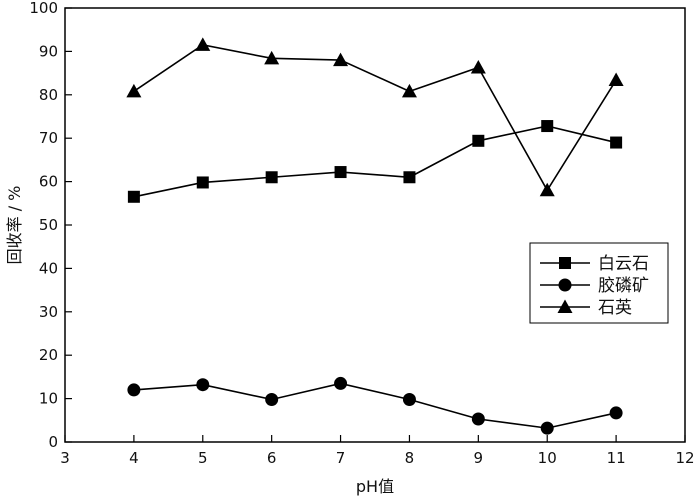 The image size is (700, 500). What do you see at coordinates (272, 458) in the screenshot?
I see `x-tick-label: 6` at bounding box center [272, 458].